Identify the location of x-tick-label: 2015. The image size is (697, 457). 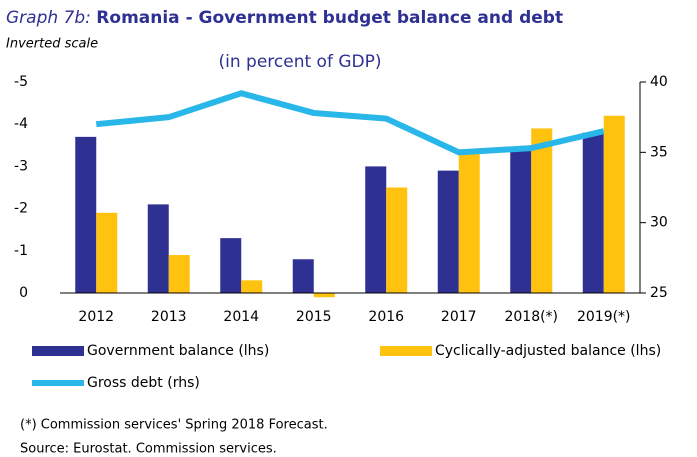
(314, 317).